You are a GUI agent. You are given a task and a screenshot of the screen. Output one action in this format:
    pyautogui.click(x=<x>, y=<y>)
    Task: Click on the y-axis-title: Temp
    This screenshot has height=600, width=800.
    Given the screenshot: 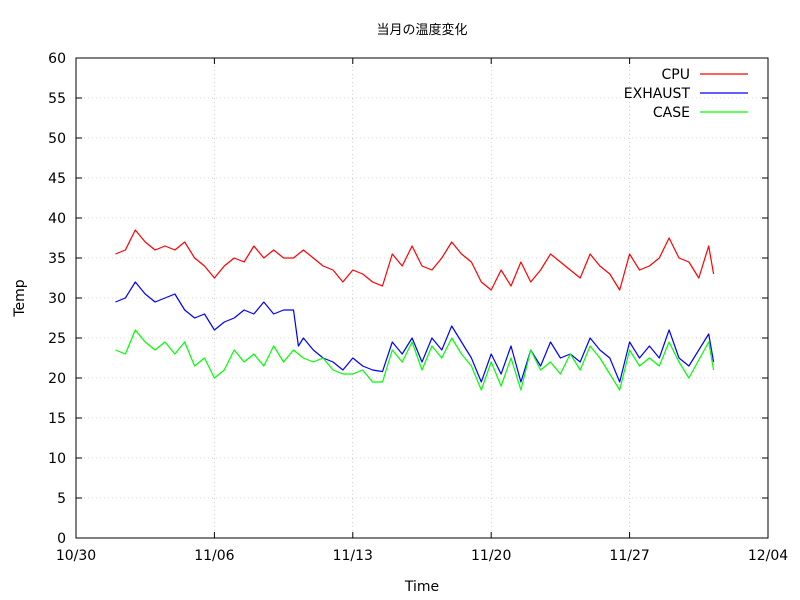 What is the action you would take?
    pyautogui.click(x=20, y=298)
    